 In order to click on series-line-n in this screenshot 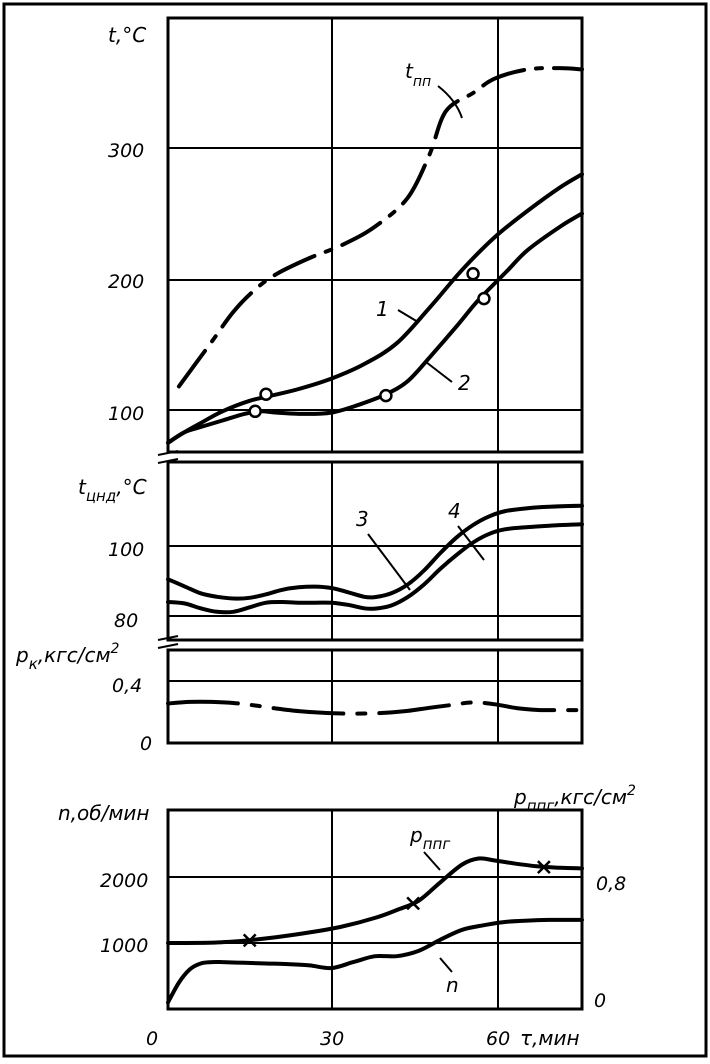, I will do `click(375, 961)`.